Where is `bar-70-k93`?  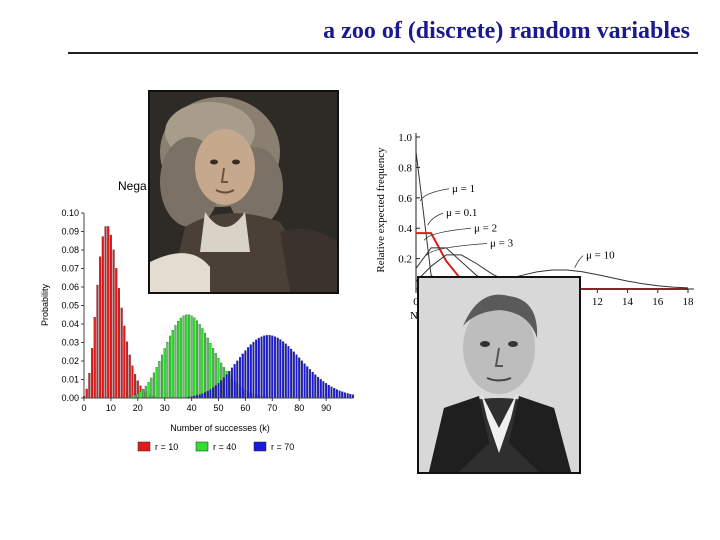 bar-70-k93 is located at coordinates (334, 393).